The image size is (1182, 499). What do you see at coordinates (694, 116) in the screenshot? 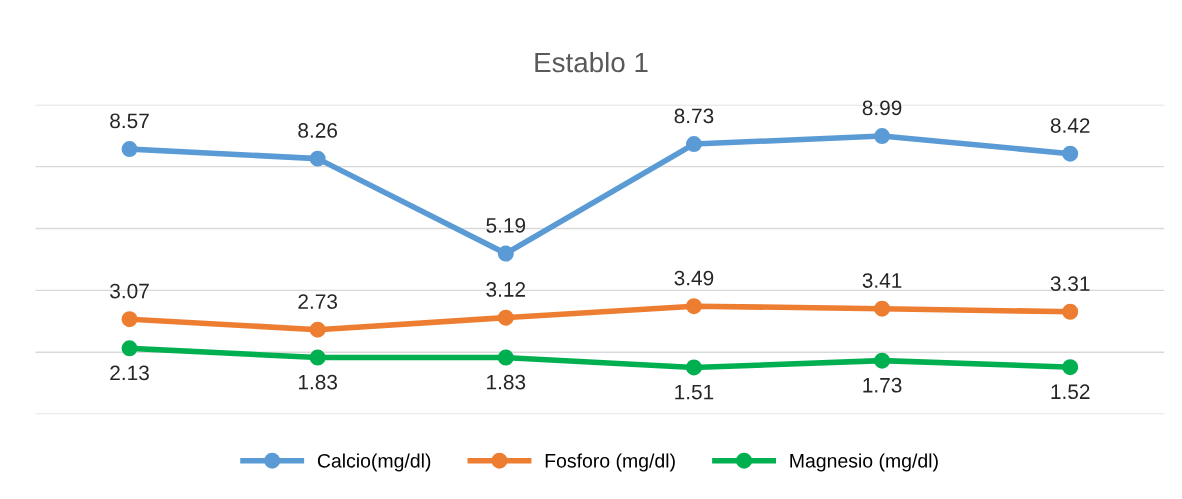
I see `data-label: 8.73` at bounding box center [694, 116].